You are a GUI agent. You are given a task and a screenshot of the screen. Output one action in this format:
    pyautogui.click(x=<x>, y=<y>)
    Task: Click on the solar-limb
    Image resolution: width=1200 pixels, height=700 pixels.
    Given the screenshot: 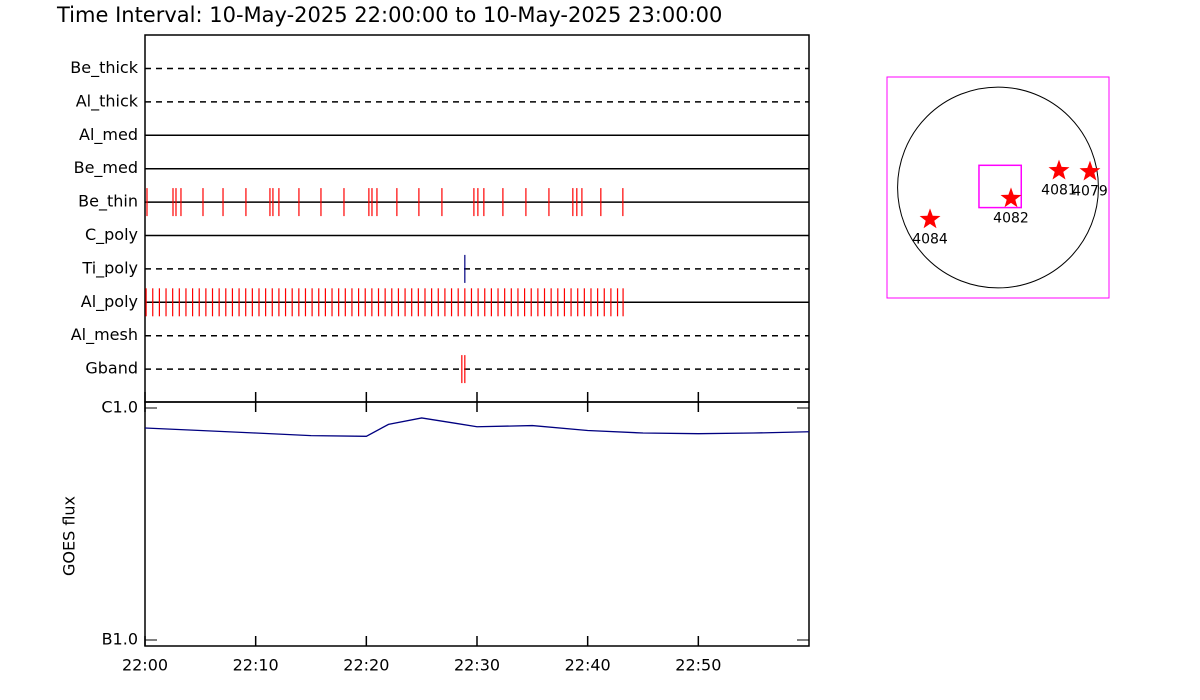 What is the action you would take?
    pyautogui.click(x=998, y=187)
    